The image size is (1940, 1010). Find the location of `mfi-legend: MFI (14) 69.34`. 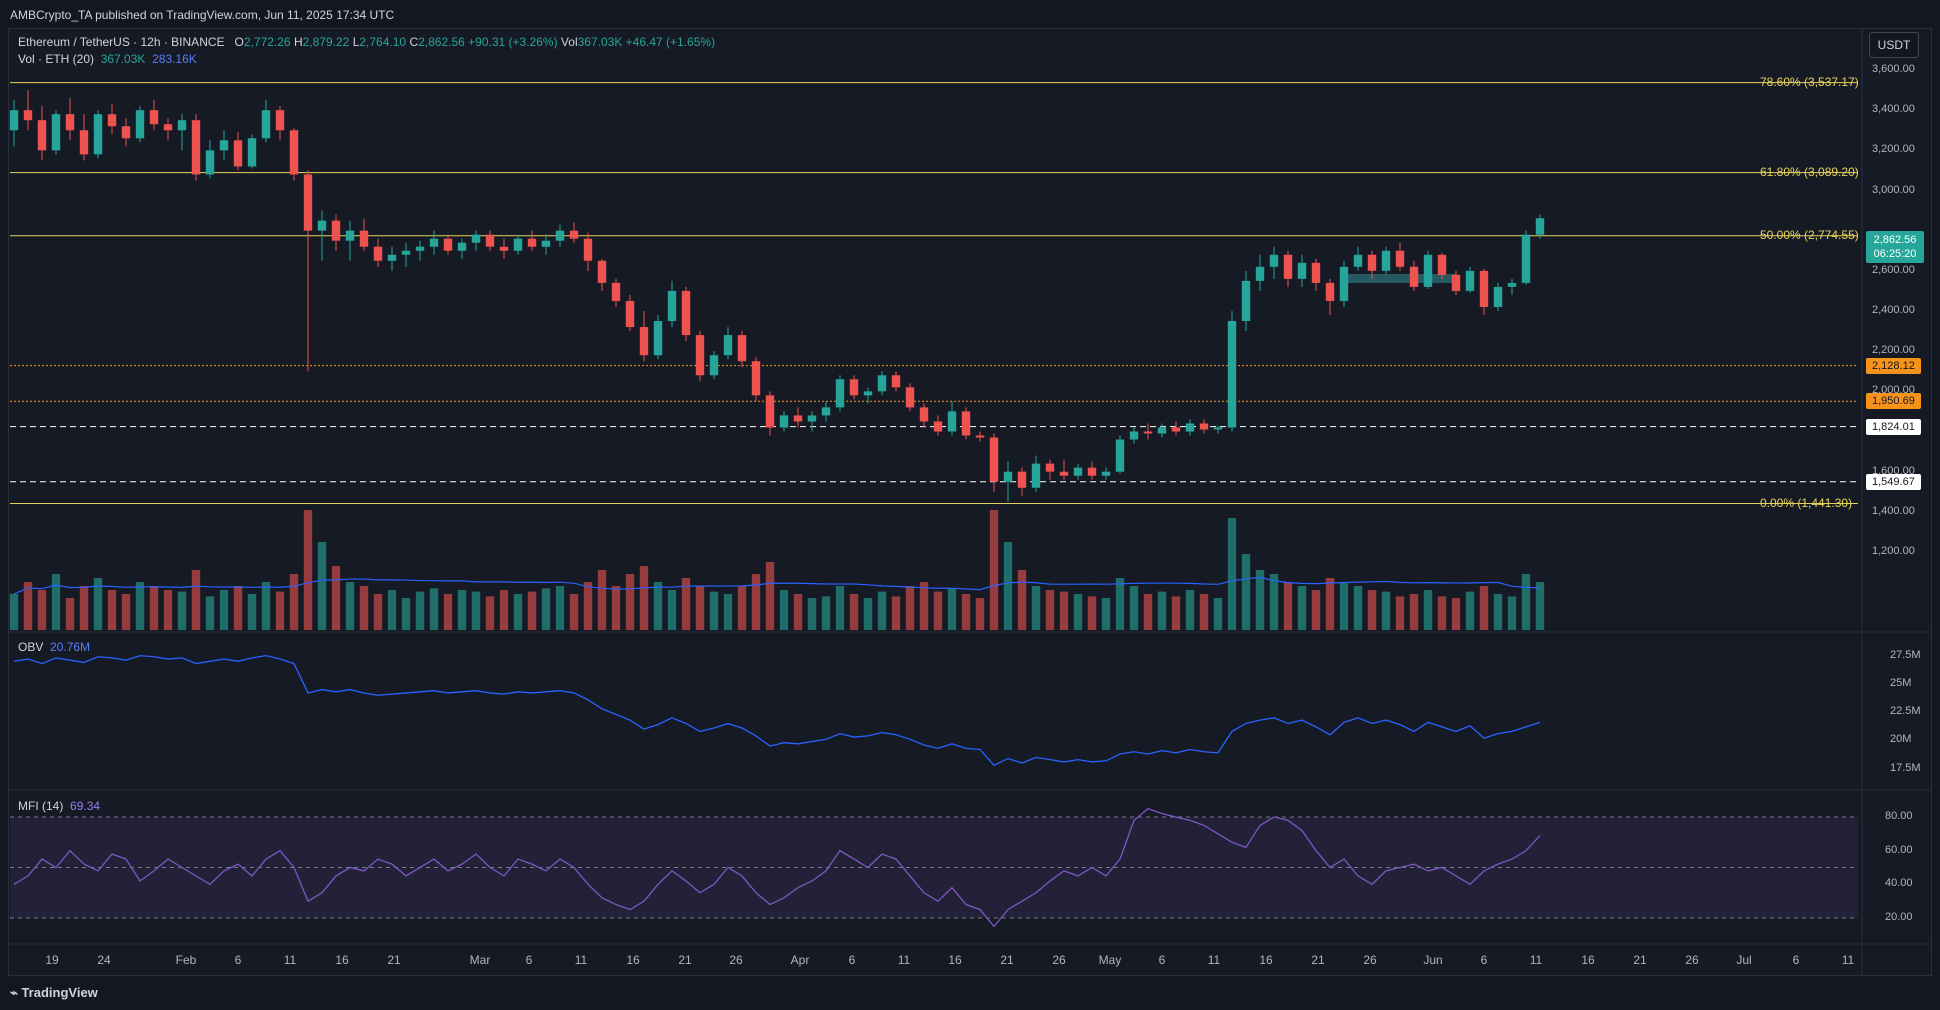

mfi-legend: MFI (14) 69.34 is located at coordinates (59, 806).